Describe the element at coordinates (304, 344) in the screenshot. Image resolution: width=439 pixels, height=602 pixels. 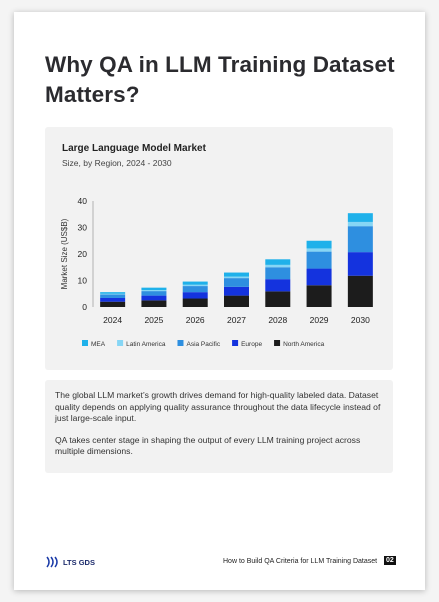
I see `legend-label: North America` at that location.